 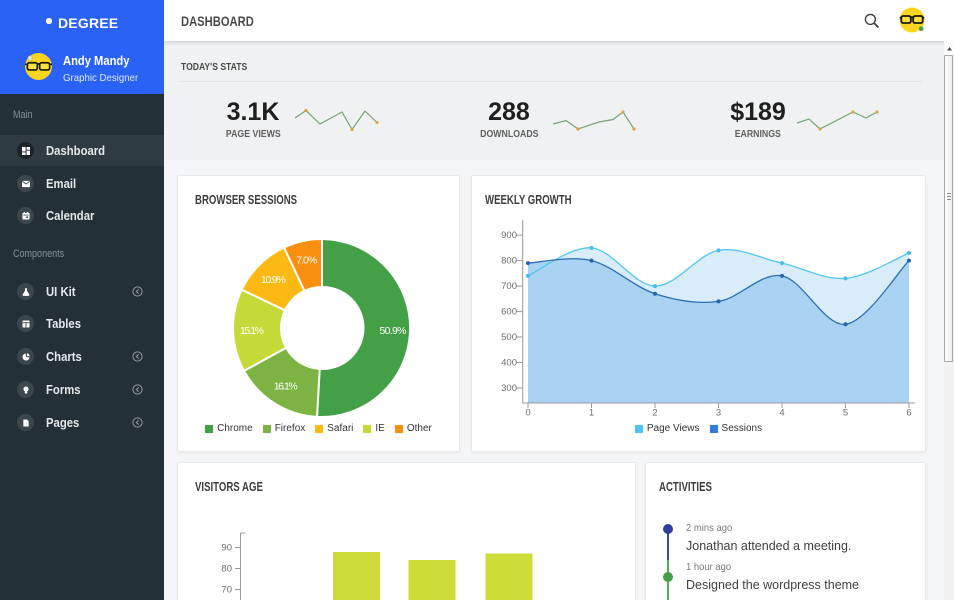 I want to click on svg-text: 1, so click(x=591, y=413).